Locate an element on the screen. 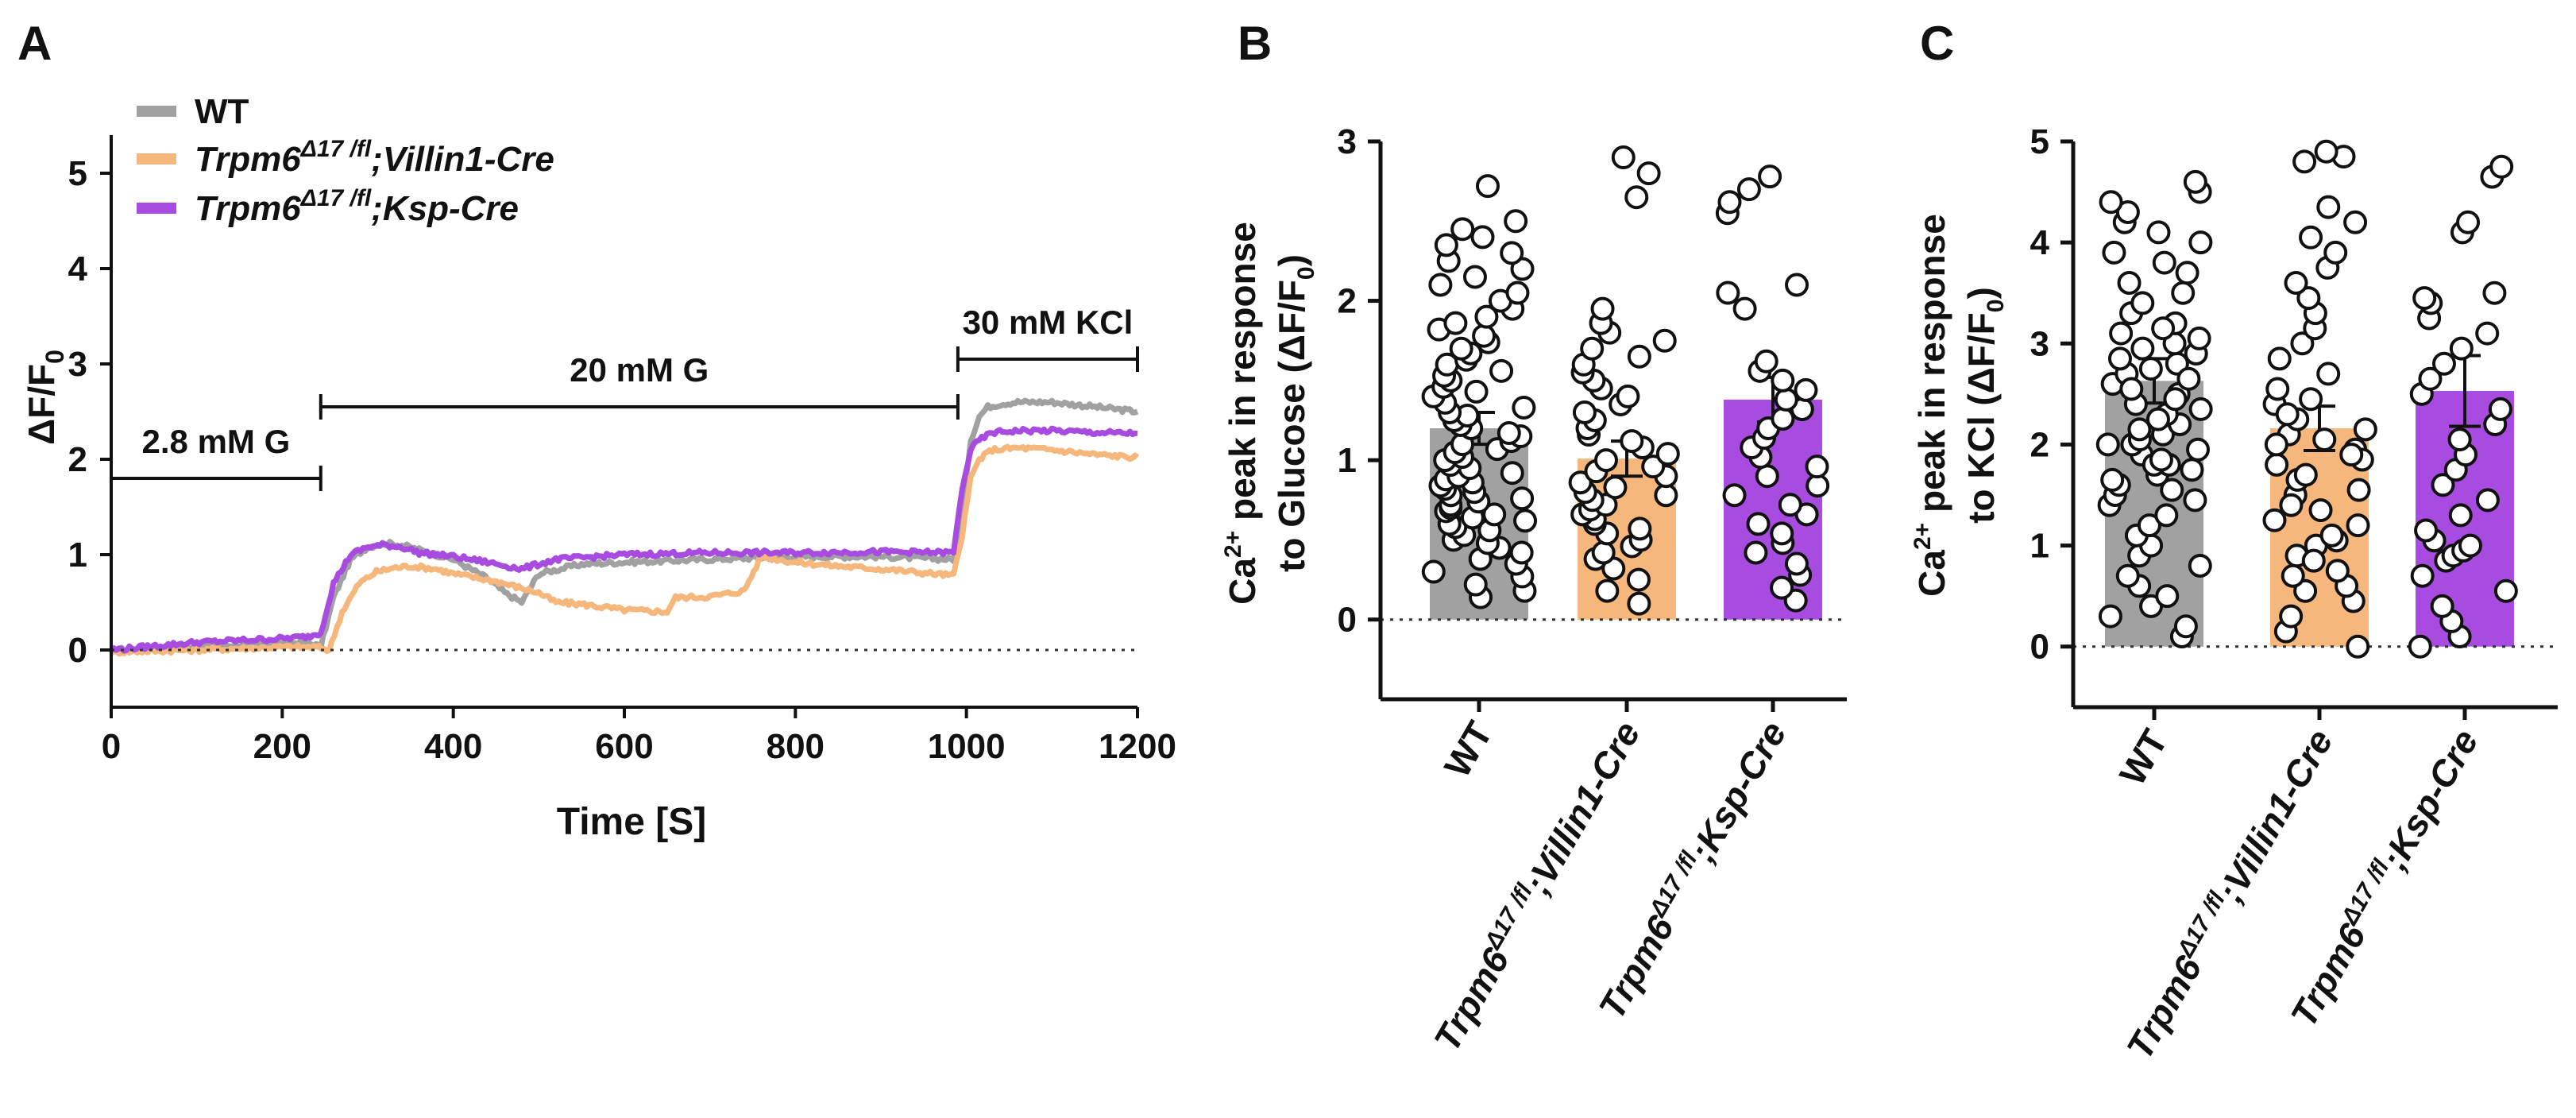  panel-a-annotation-label: 30 mM KCl is located at coordinates (1048, 322).